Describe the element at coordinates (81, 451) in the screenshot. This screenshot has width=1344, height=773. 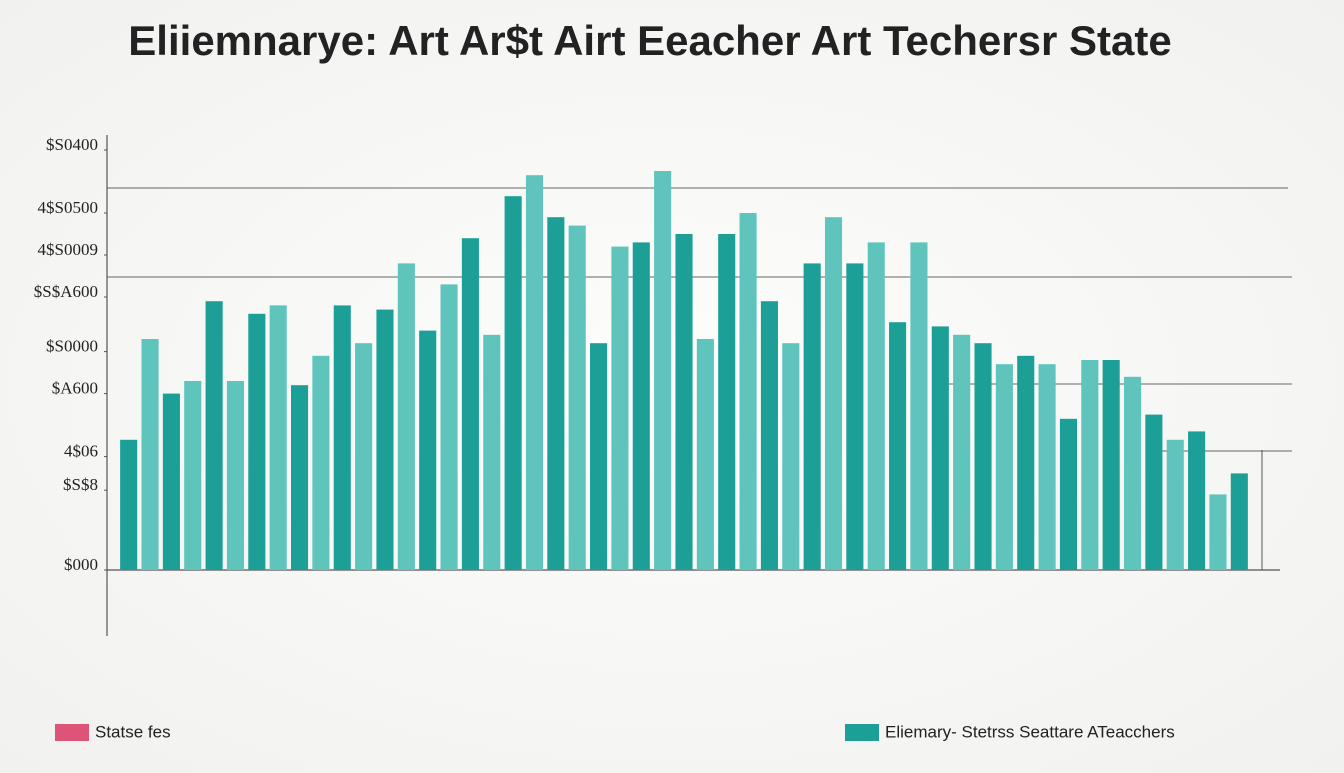
I see `y-tick-label: 4$06` at that location.